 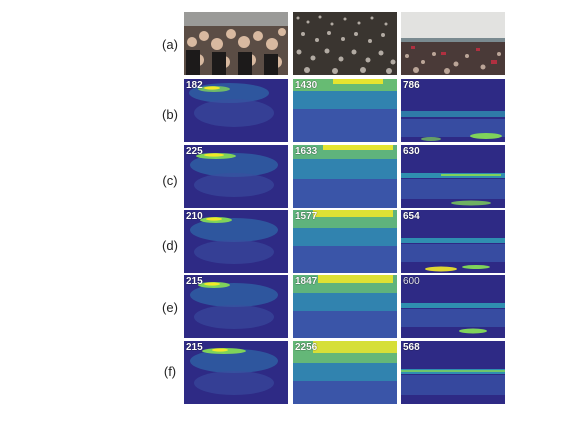 What do you see at coordinates (345, 176) in the screenshot?
I see `density-map-c2: 1633` at bounding box center [345, 176].